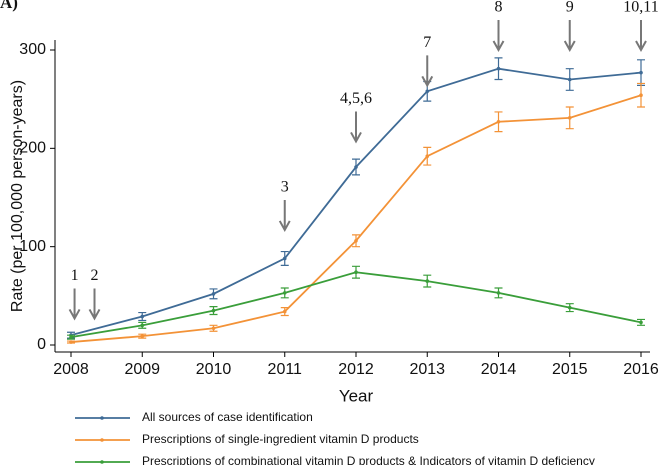 This screenshot has width=663, height=465. What do you see at coordinates (9, 6) in the screenshot?
I see `panel-label: A)` at bounding box center [9, 6].